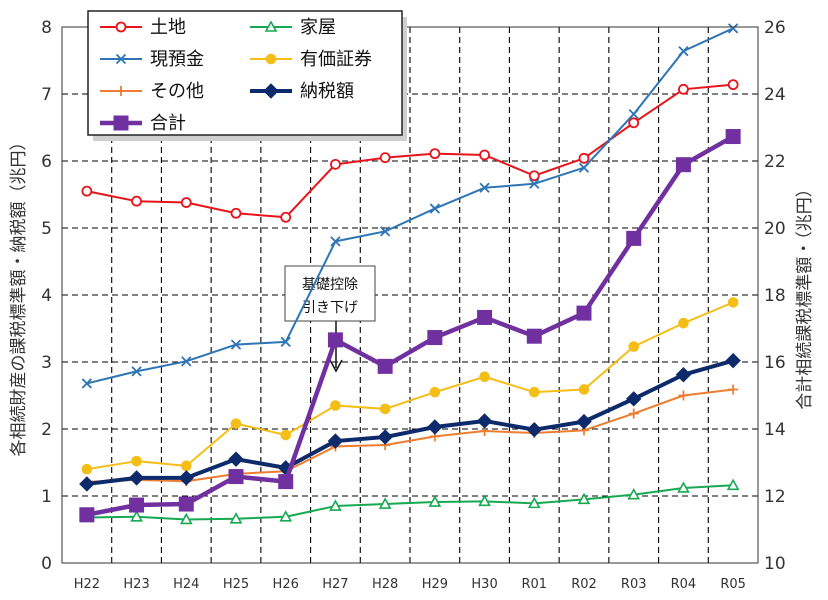 The image size is (828, 600). Describe the element at coordinates (584, 584) in the screenshot. I see `x-tick-label: R02` at that location.